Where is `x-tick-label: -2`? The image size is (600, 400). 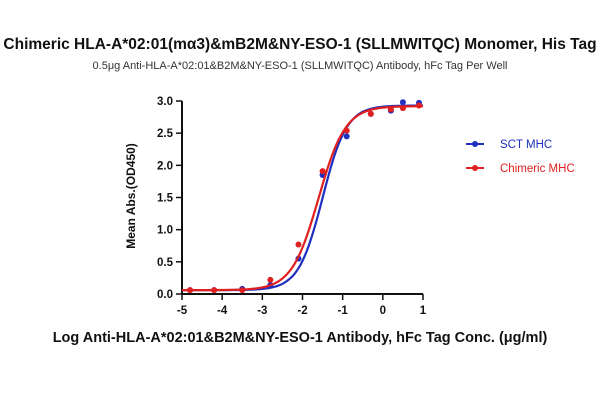 x-tick-label: -2 is located at coordinates (302, 311).